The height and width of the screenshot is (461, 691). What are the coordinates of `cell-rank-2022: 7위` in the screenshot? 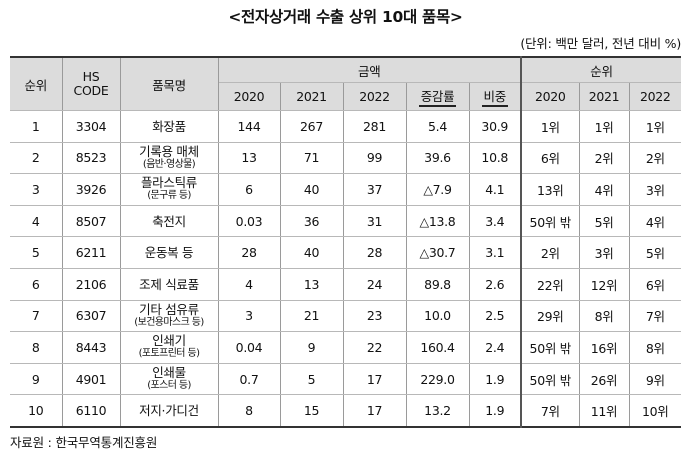 It's located at (655, 316).